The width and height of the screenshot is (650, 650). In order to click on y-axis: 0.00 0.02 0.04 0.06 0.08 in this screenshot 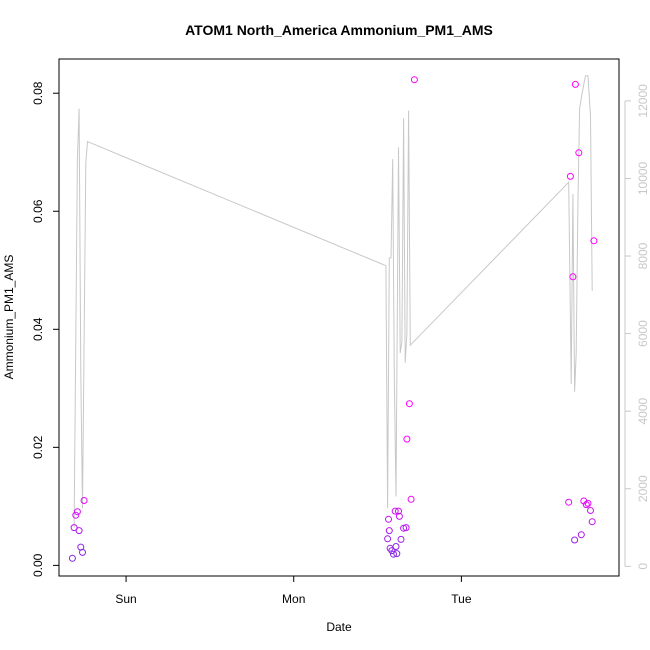, I will do `click(45, 329)`.